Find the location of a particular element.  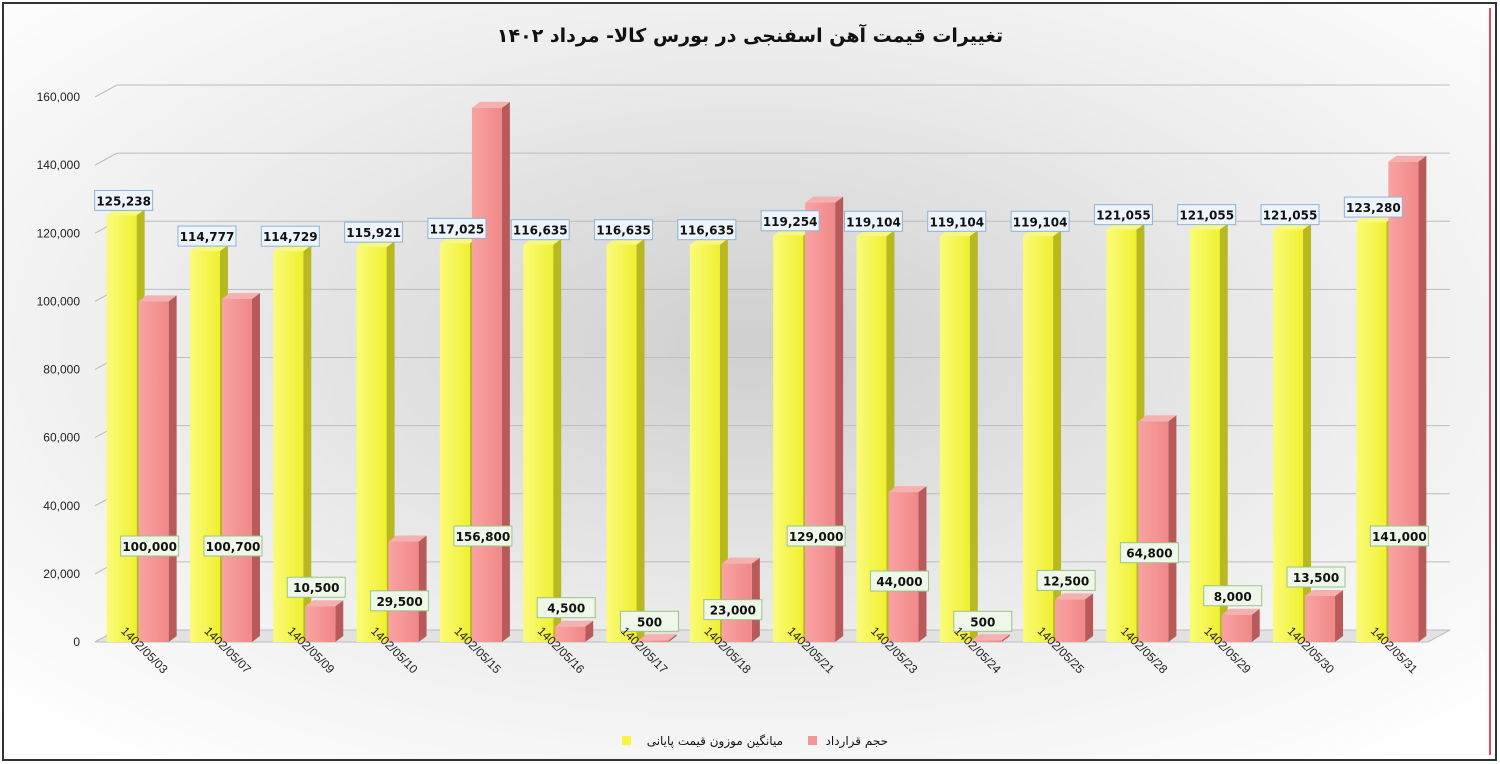

data-label-yellow-text: 117,025 is located at coordinates (457, 229).